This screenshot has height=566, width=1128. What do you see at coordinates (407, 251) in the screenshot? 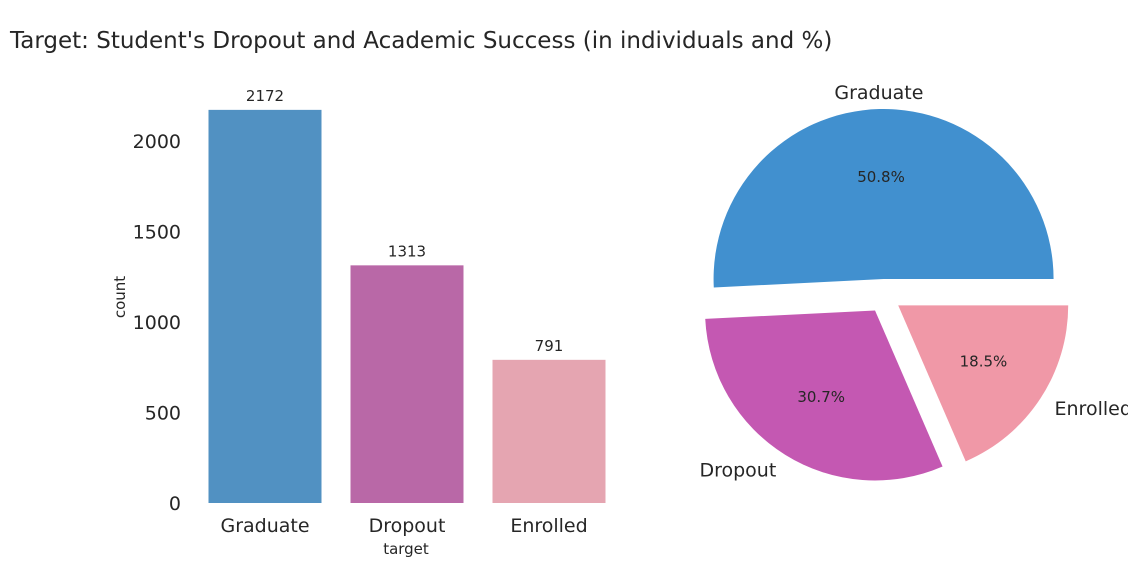
I see `bar-value-label-dropout: 1313` at bounding box center [407, 251].